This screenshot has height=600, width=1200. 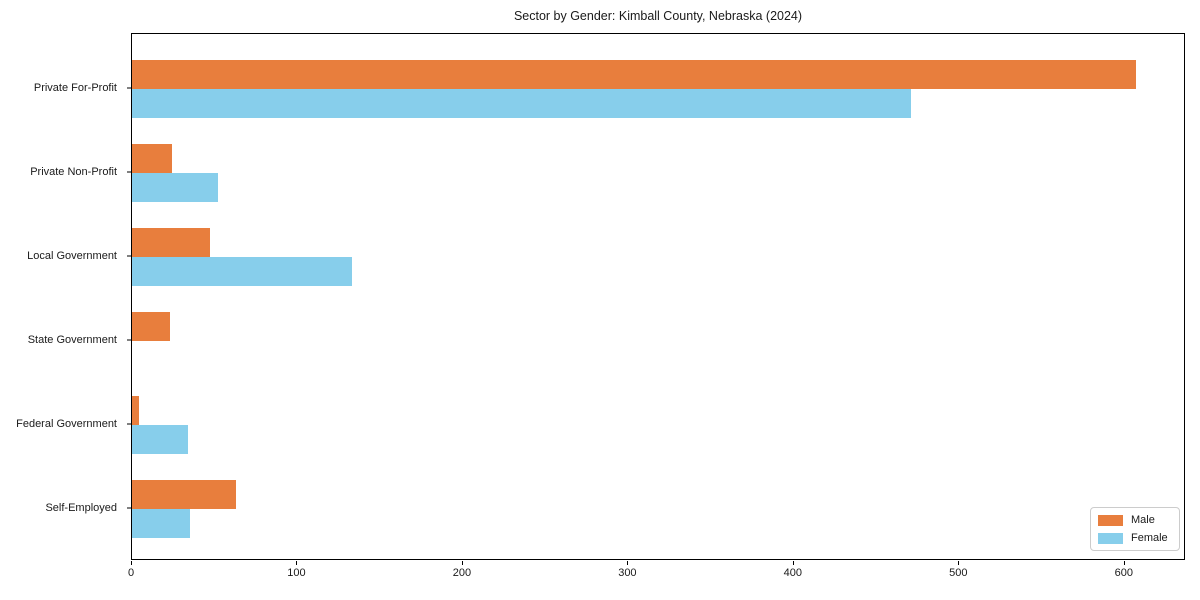 I want to click on bar-male-private-non-profit, so click(x=152, y=158).